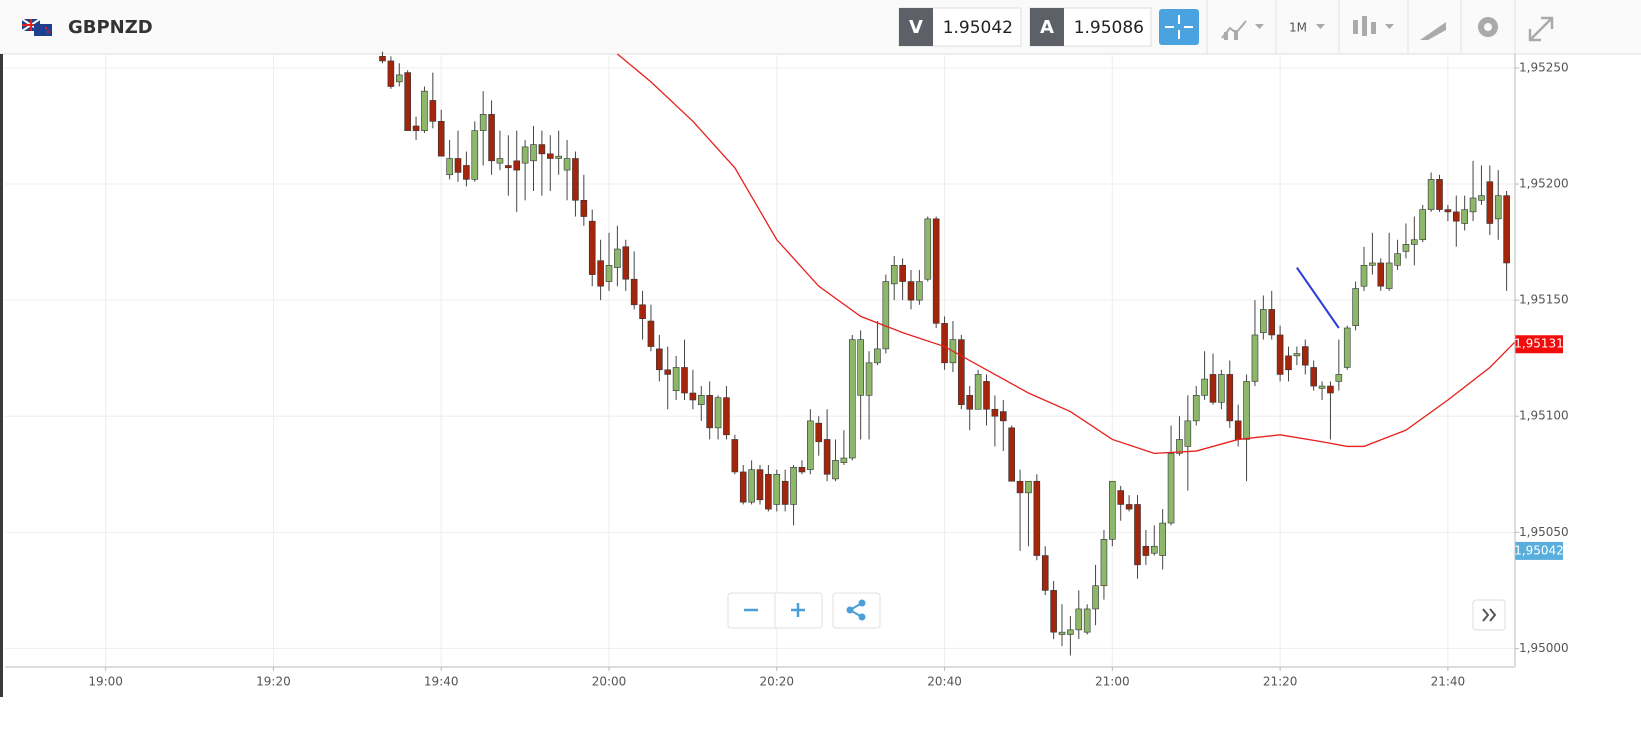  I want to click on sell-price: 1.95042, so click(978, 28).